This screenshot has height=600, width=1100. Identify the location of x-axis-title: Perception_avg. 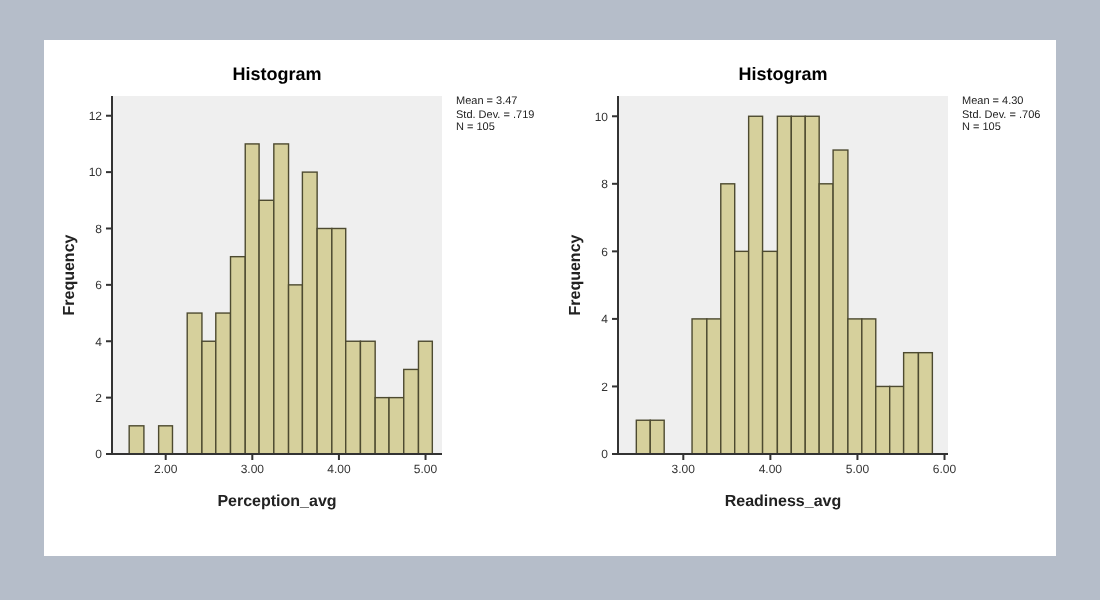
(277, 501).